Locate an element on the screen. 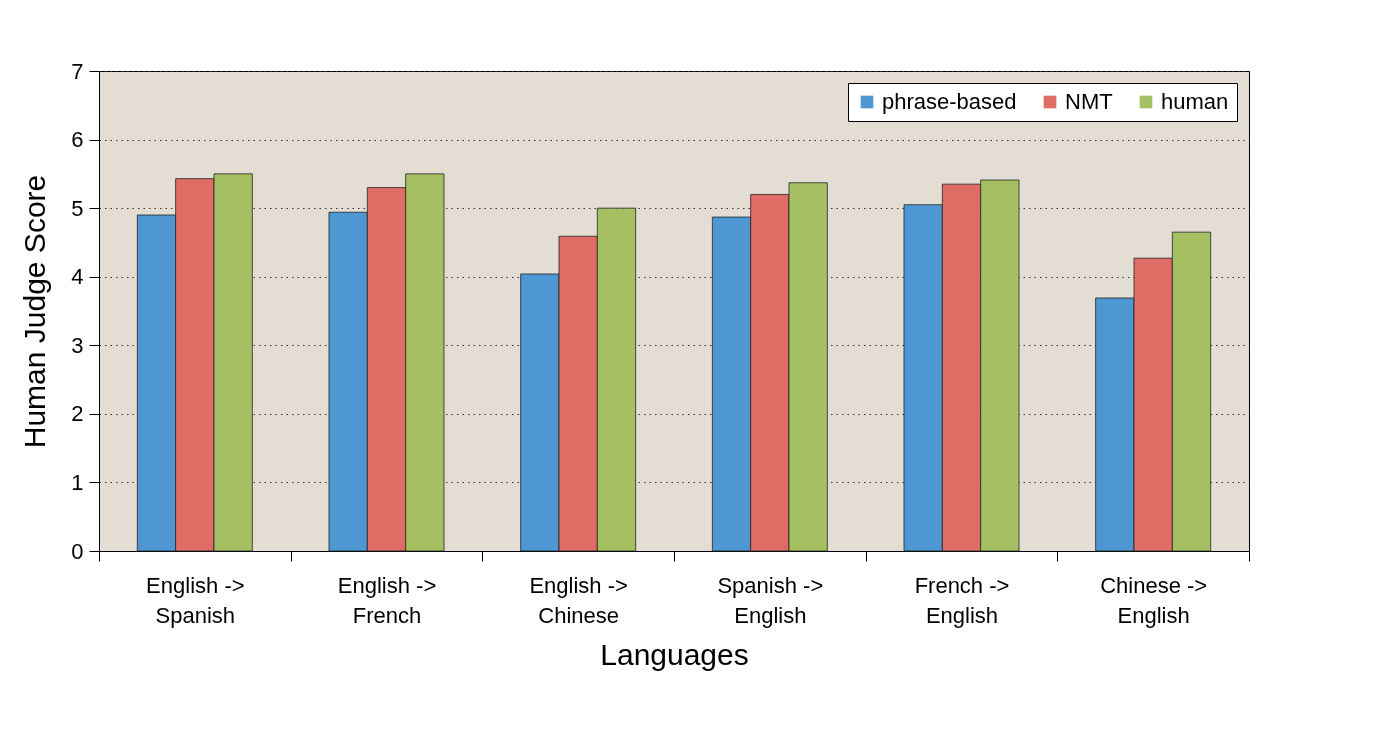  x-tick-label: Chinese -> English is located at coordinates (1154, 600).